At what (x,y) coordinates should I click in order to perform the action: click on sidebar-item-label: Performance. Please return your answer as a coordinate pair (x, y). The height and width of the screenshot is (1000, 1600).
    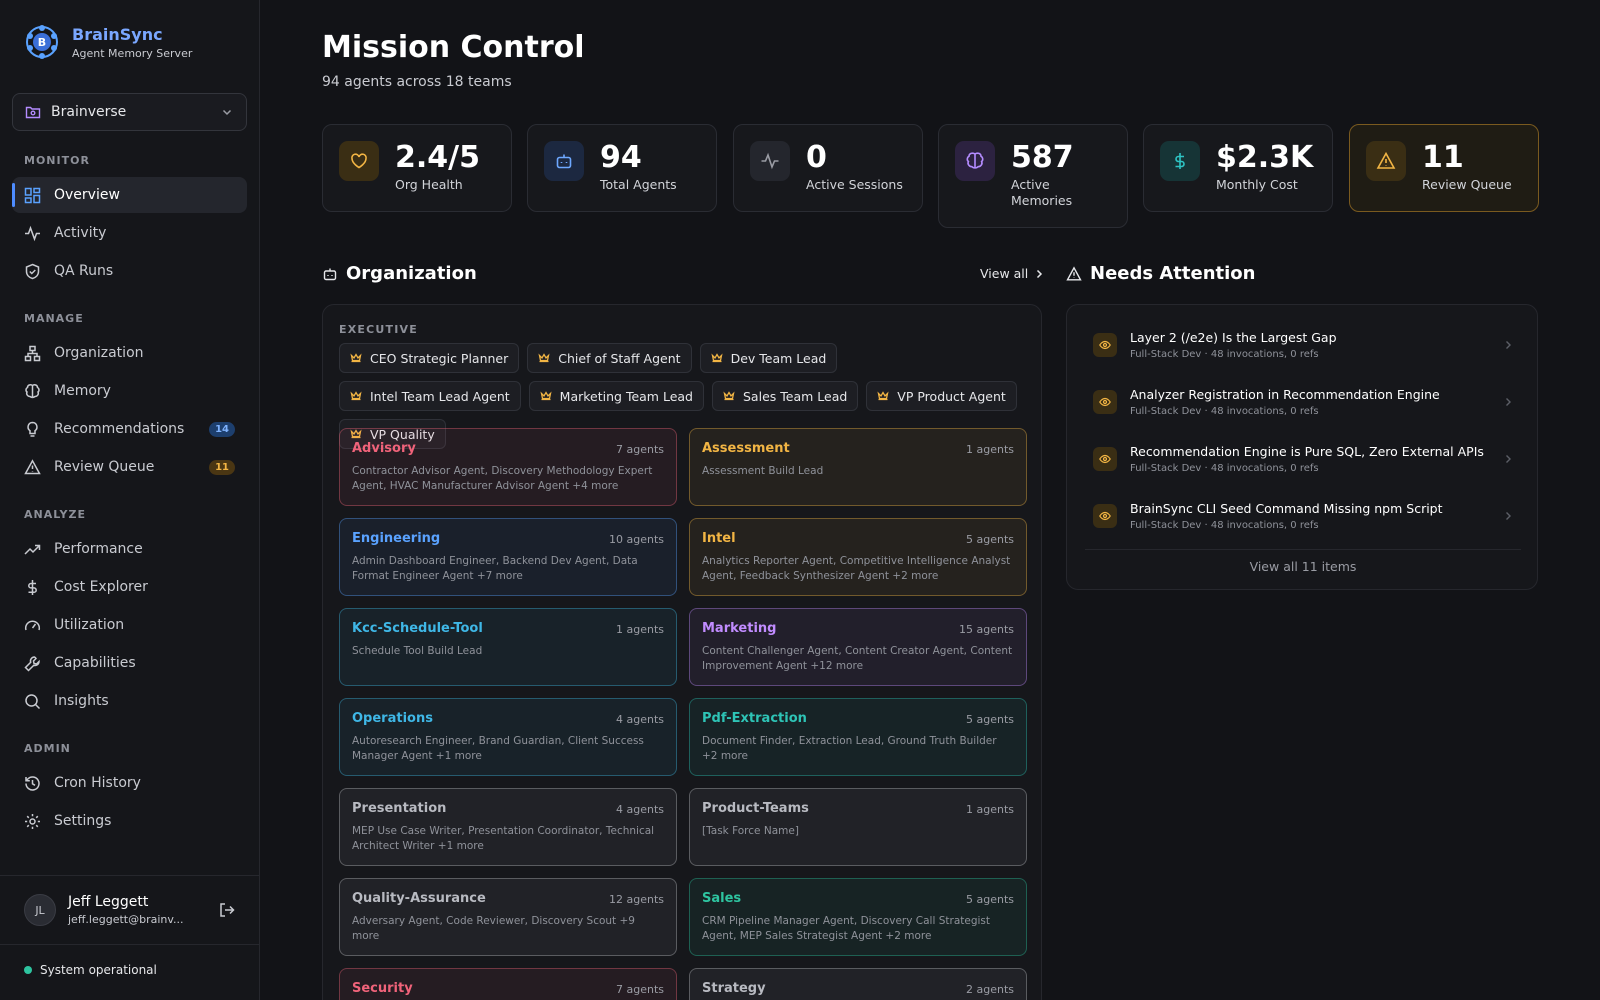
    Looking at the image, I should click on (98, 549).